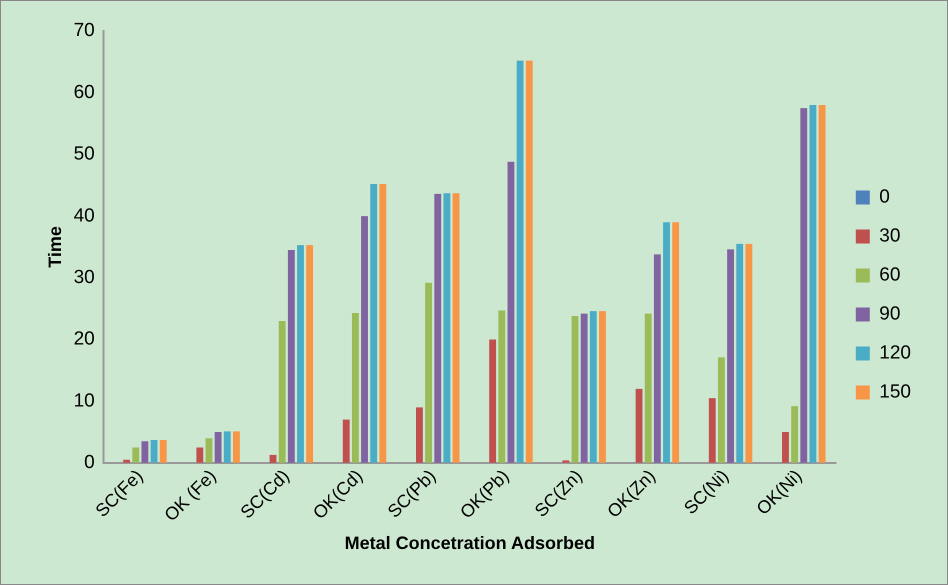 The image size is (948, 585). Describe the element at coordinates (54, 247) in the screenshot. I see `y-axis-title: Time` at that location.